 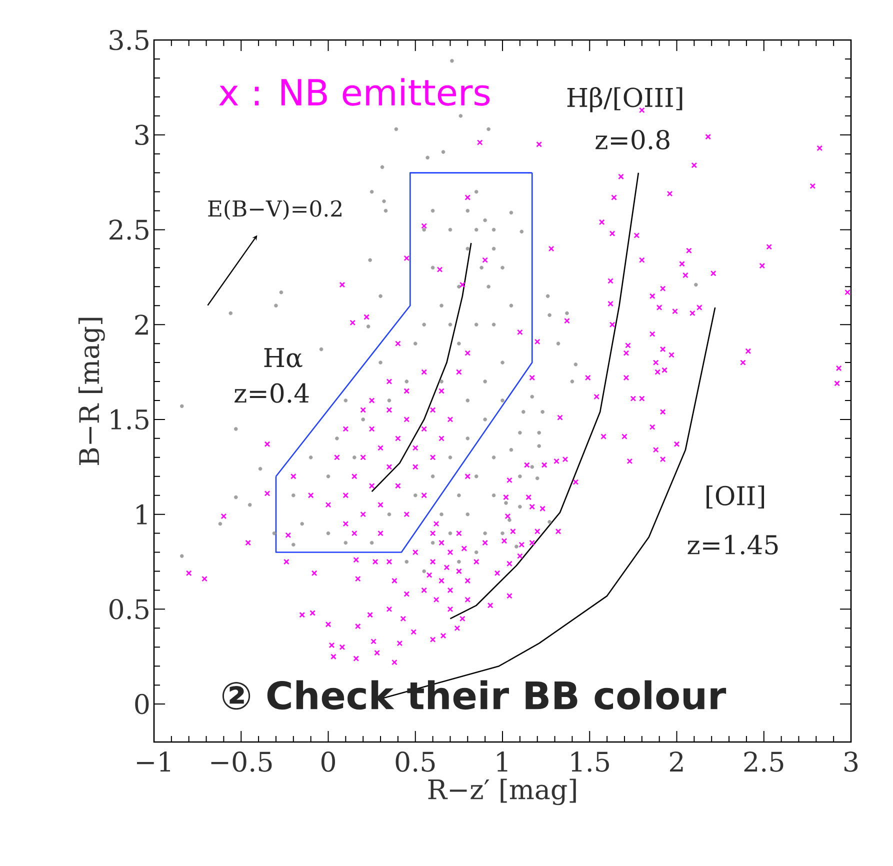 What do you see at coordinates (129, 40) in the screenshot?
I see `y-tick-label: 3.5` at bounding box center [129, 40].